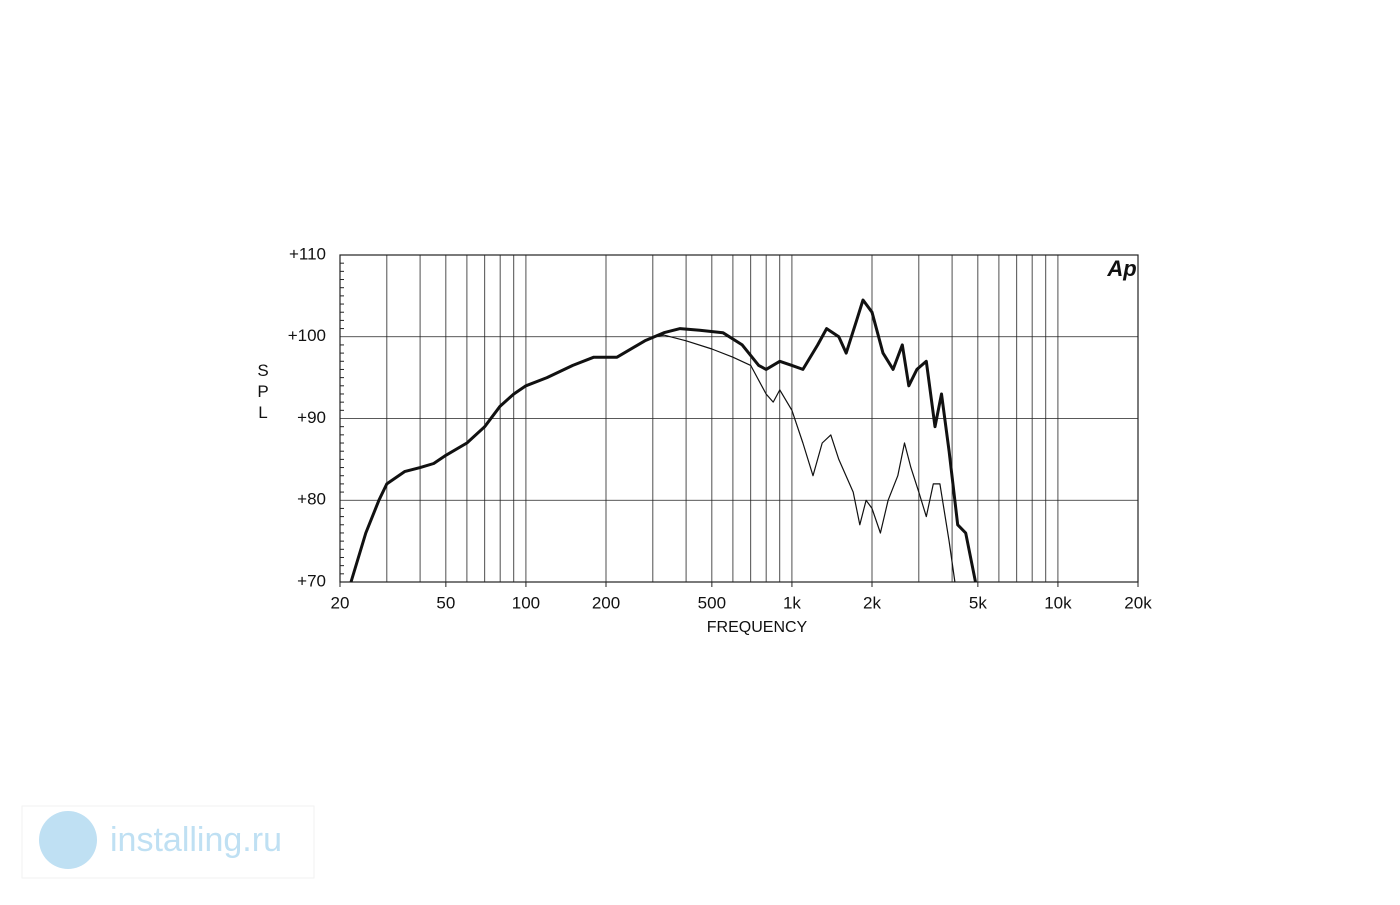  Describe the element at coordinates (1121, 268) in the screenshot. I see `logo: Ap` at that location.